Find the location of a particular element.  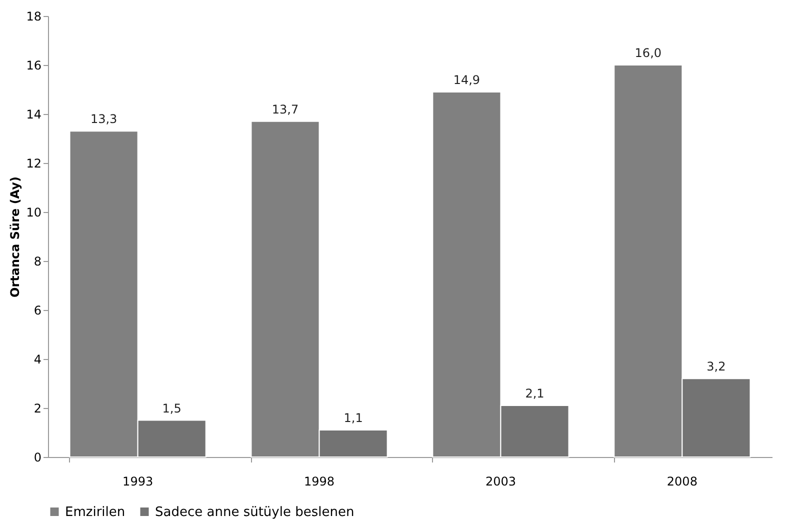

data-label: 1,1 is located at coordinates (353, 418).